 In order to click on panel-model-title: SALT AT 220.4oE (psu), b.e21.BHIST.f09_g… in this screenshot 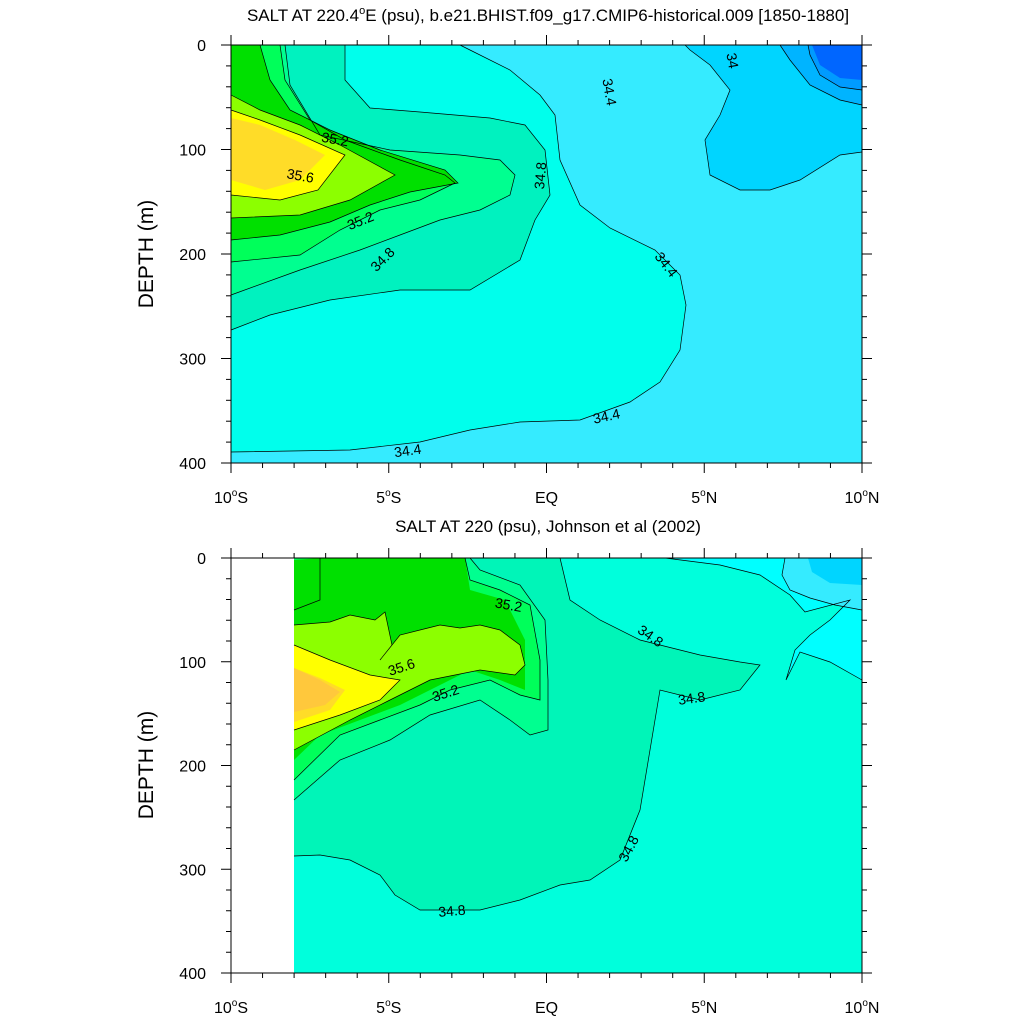, I will do `click(548, 15)`.